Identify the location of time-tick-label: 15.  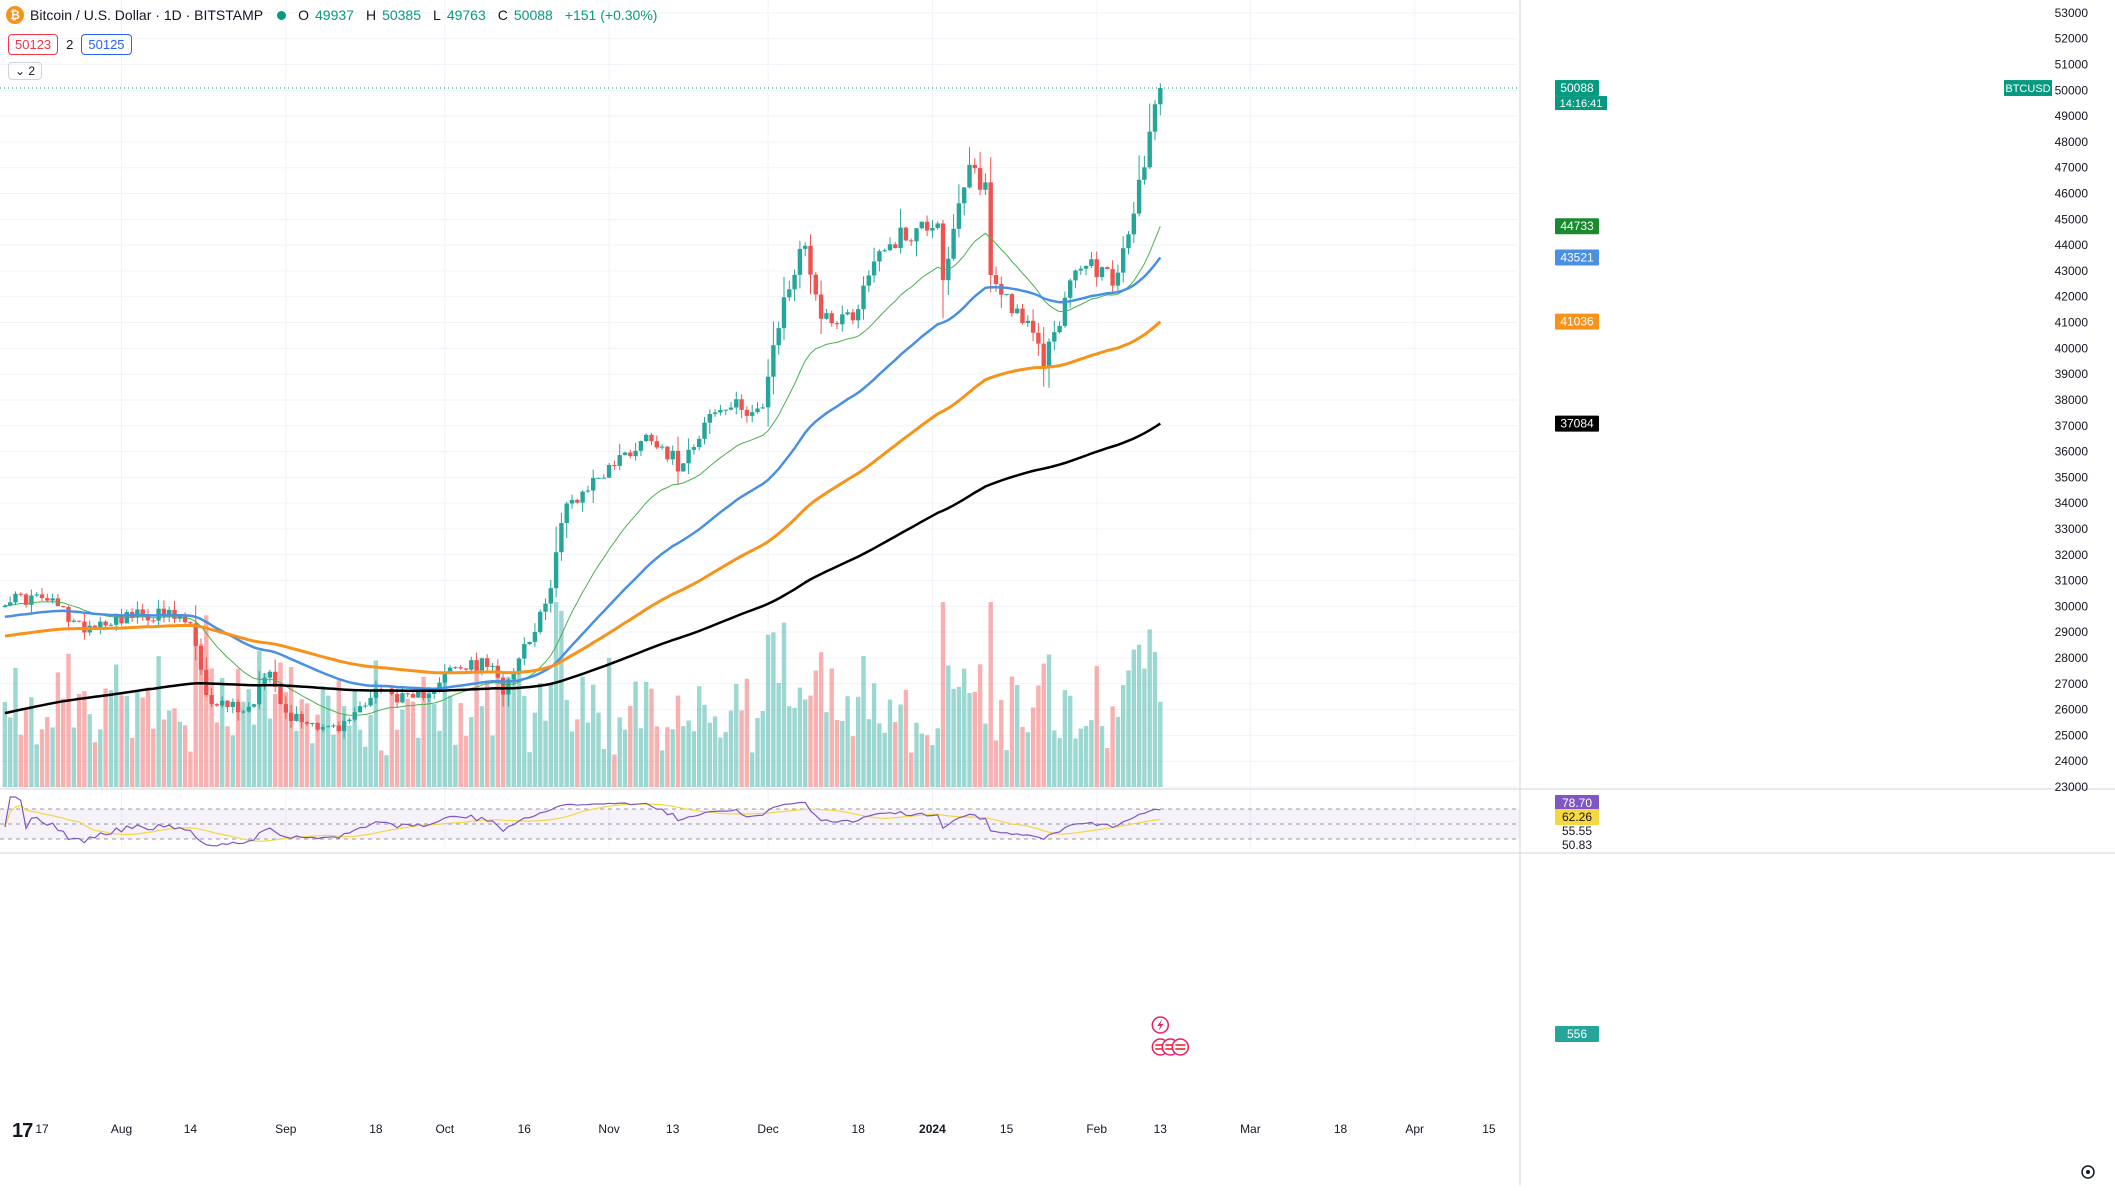
(1489, 1129).